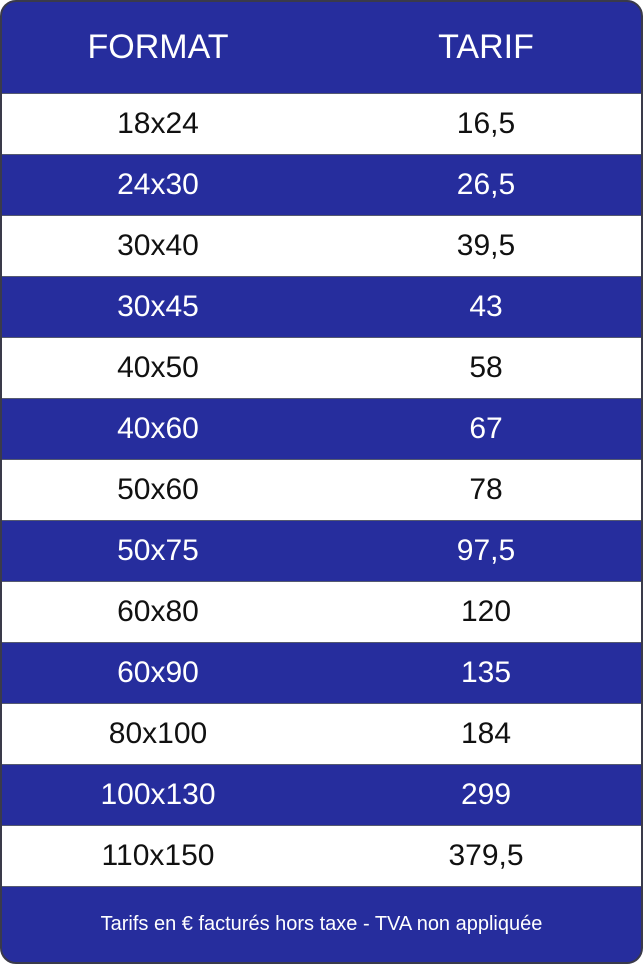 The image size is (643, 964). Describe the element at coordinates (321, 794) in the screenshot. I see `table-row: 100x130 299` at that location.